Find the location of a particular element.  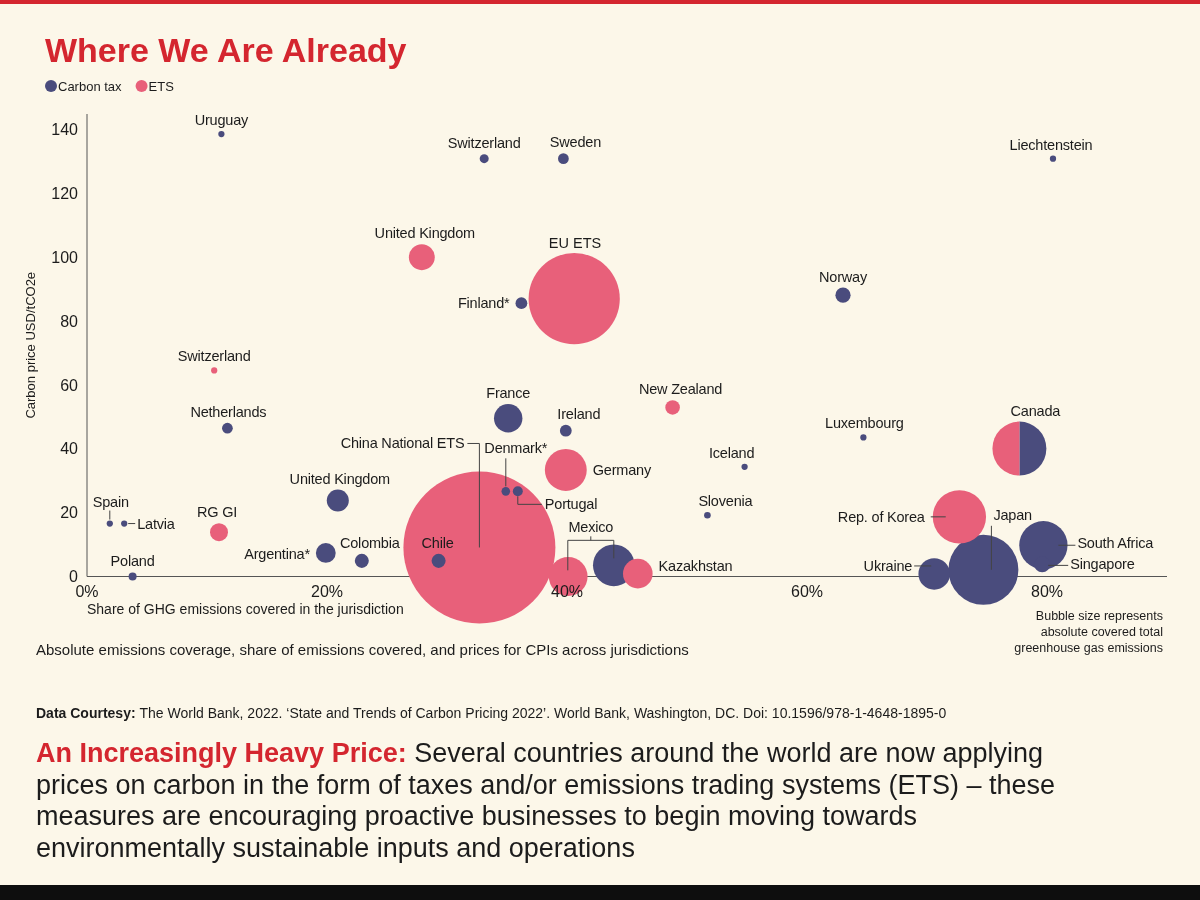

y-tick-label: 80 is located at coordinates (69, 321).